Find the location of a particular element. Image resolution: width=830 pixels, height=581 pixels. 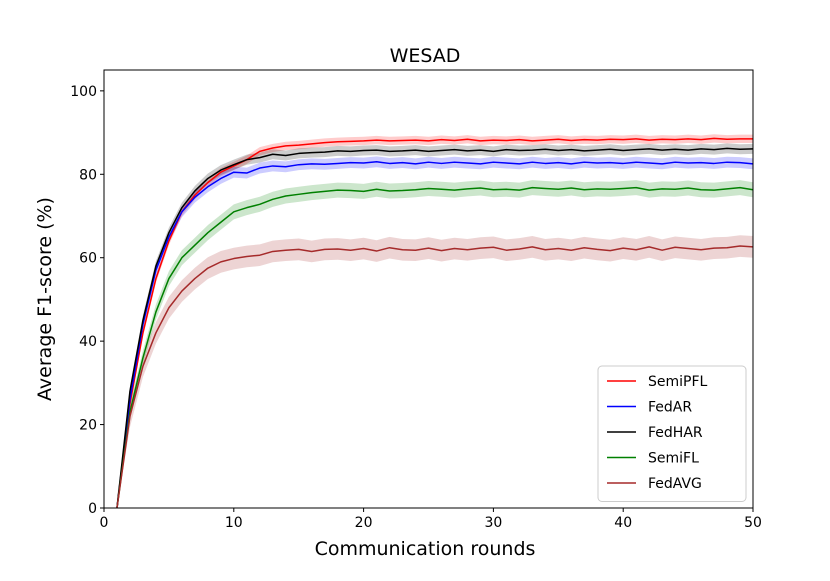

x-tick-label: 10 is located at coordinates (234, 523).